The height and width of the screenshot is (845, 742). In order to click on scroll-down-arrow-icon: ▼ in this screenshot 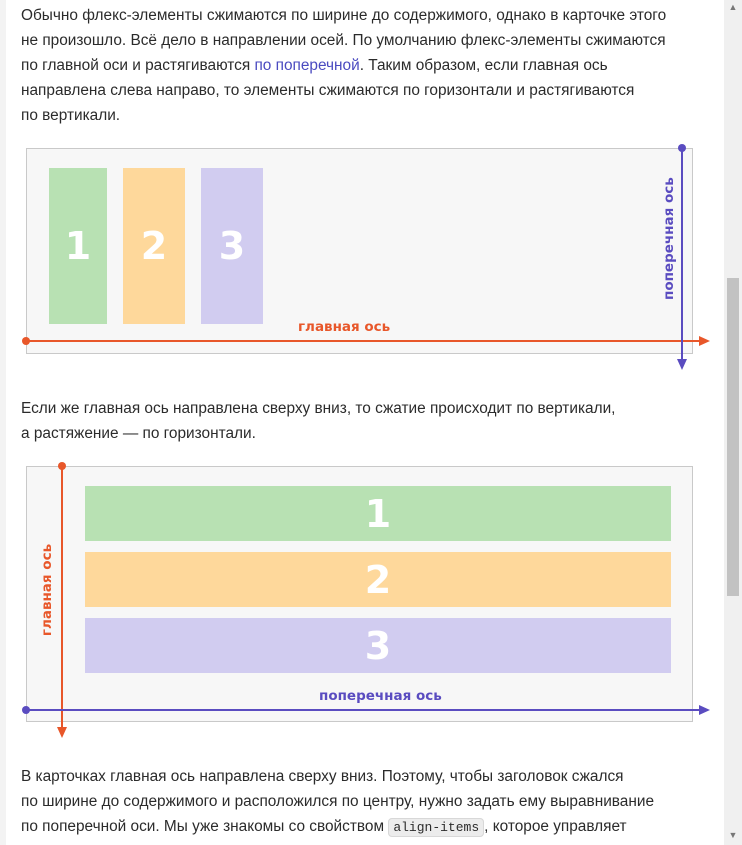, I will do `click(733, 835)`.